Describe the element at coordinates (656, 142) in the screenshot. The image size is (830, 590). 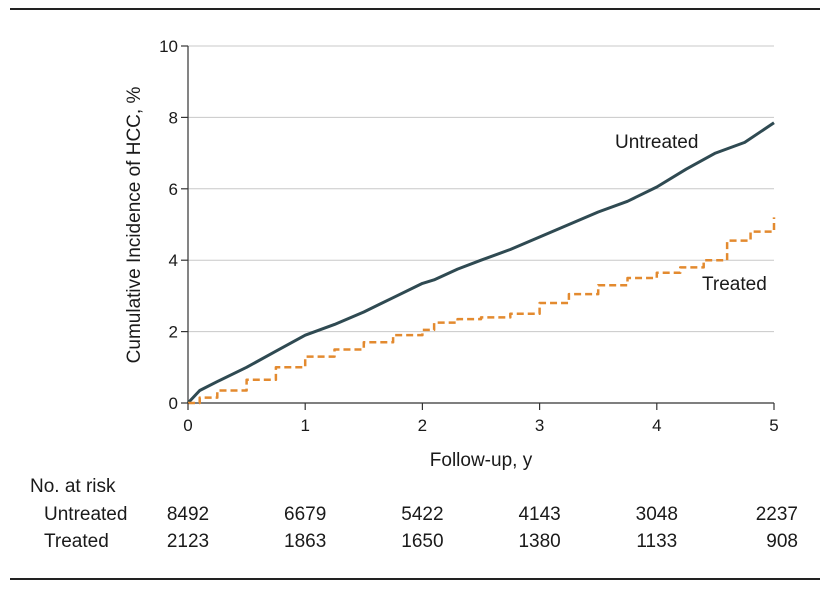
I see `series-label-untreated: Untreated` at that location.